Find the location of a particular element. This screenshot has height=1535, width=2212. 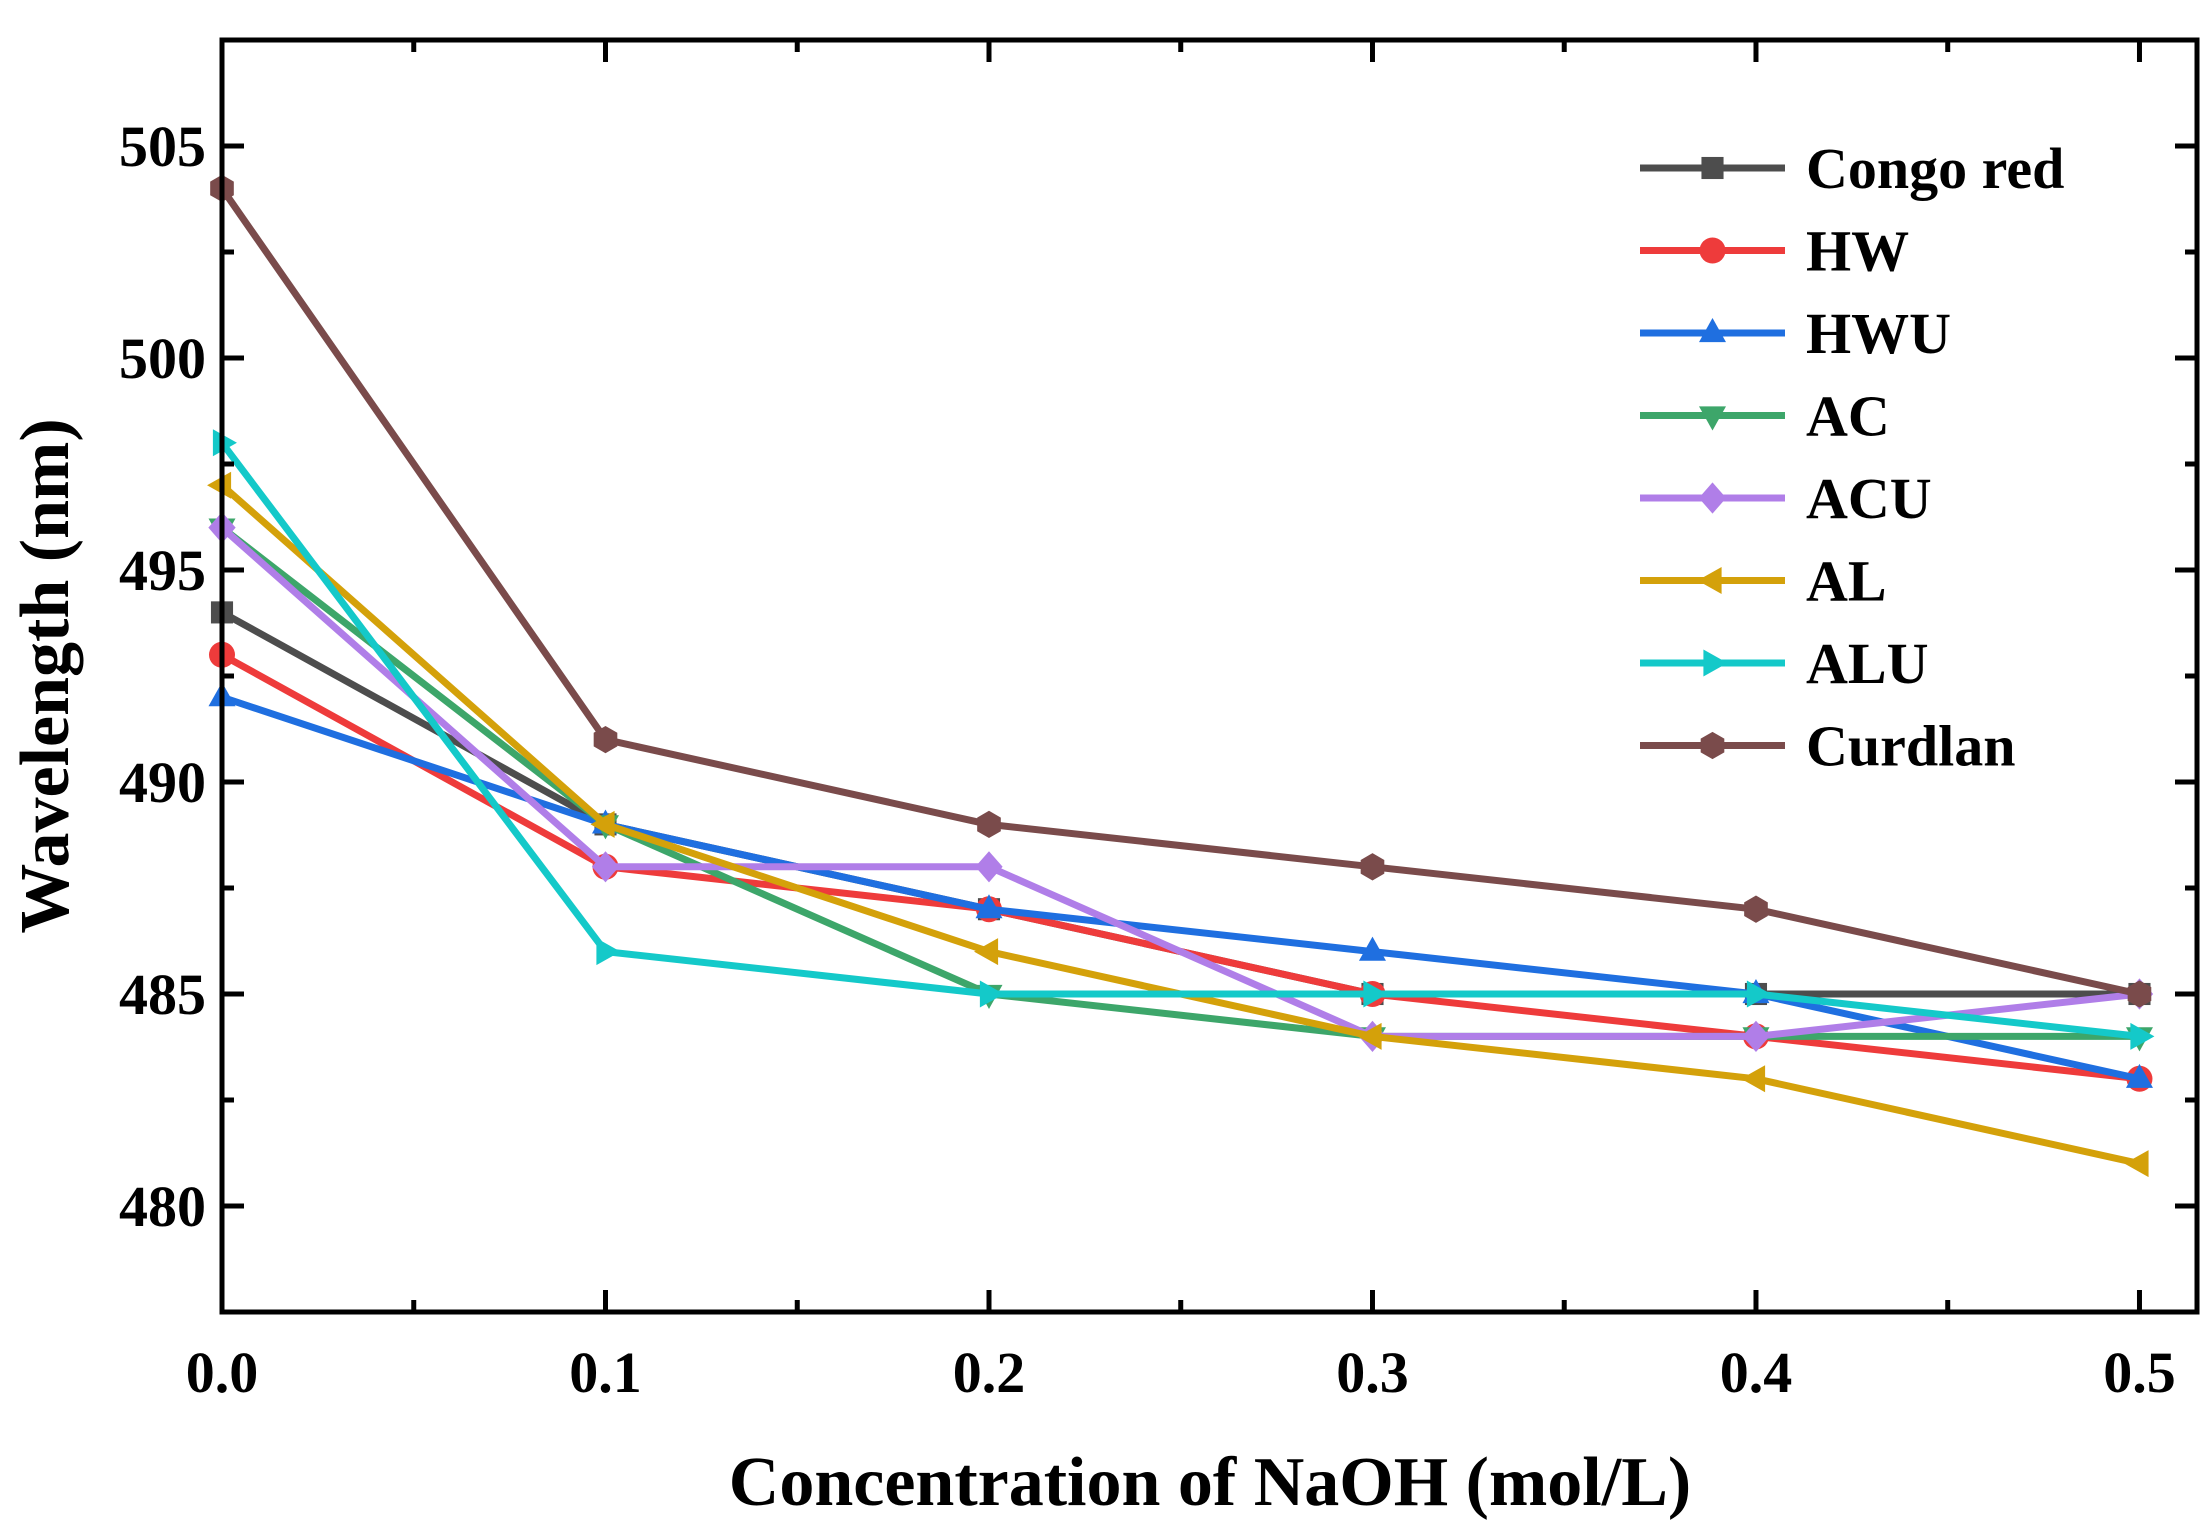

legend-marker-hw is located at coordinates (1712, 250).